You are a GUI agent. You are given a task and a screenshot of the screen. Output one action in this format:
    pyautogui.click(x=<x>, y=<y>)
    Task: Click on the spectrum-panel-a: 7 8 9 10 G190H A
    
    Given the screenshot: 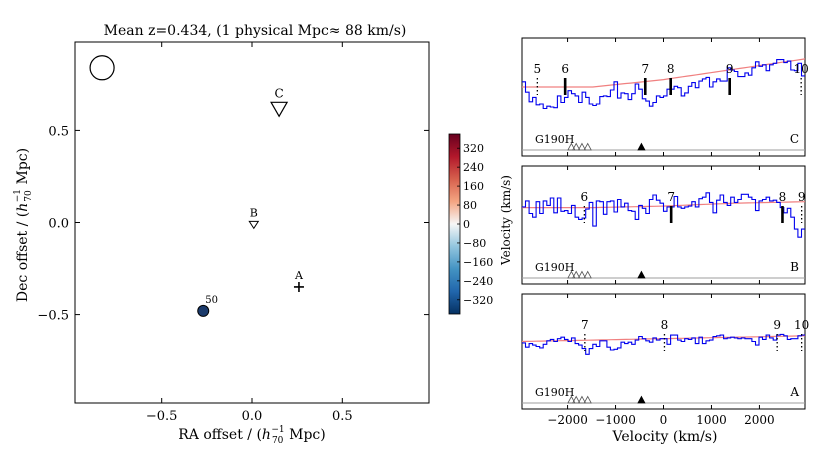 What is the action you would take?
    pyautogui.click(x=665, y=351)
    